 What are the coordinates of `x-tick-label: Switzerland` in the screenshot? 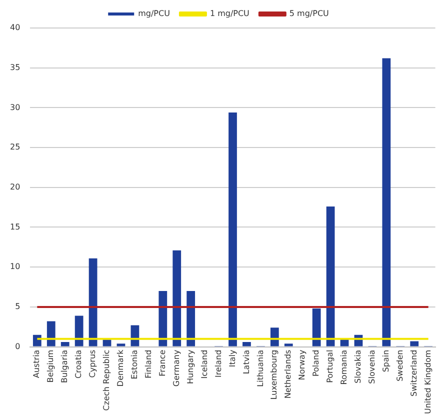 It's located at (413, 373).